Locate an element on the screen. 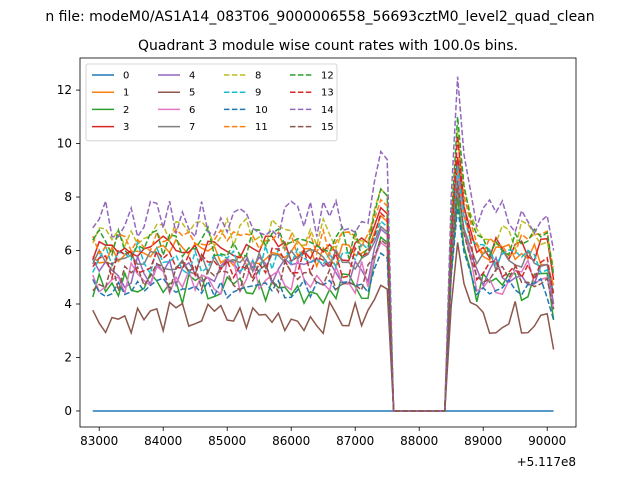  legend-label-15: 15 is located at coordinates (327, 127).